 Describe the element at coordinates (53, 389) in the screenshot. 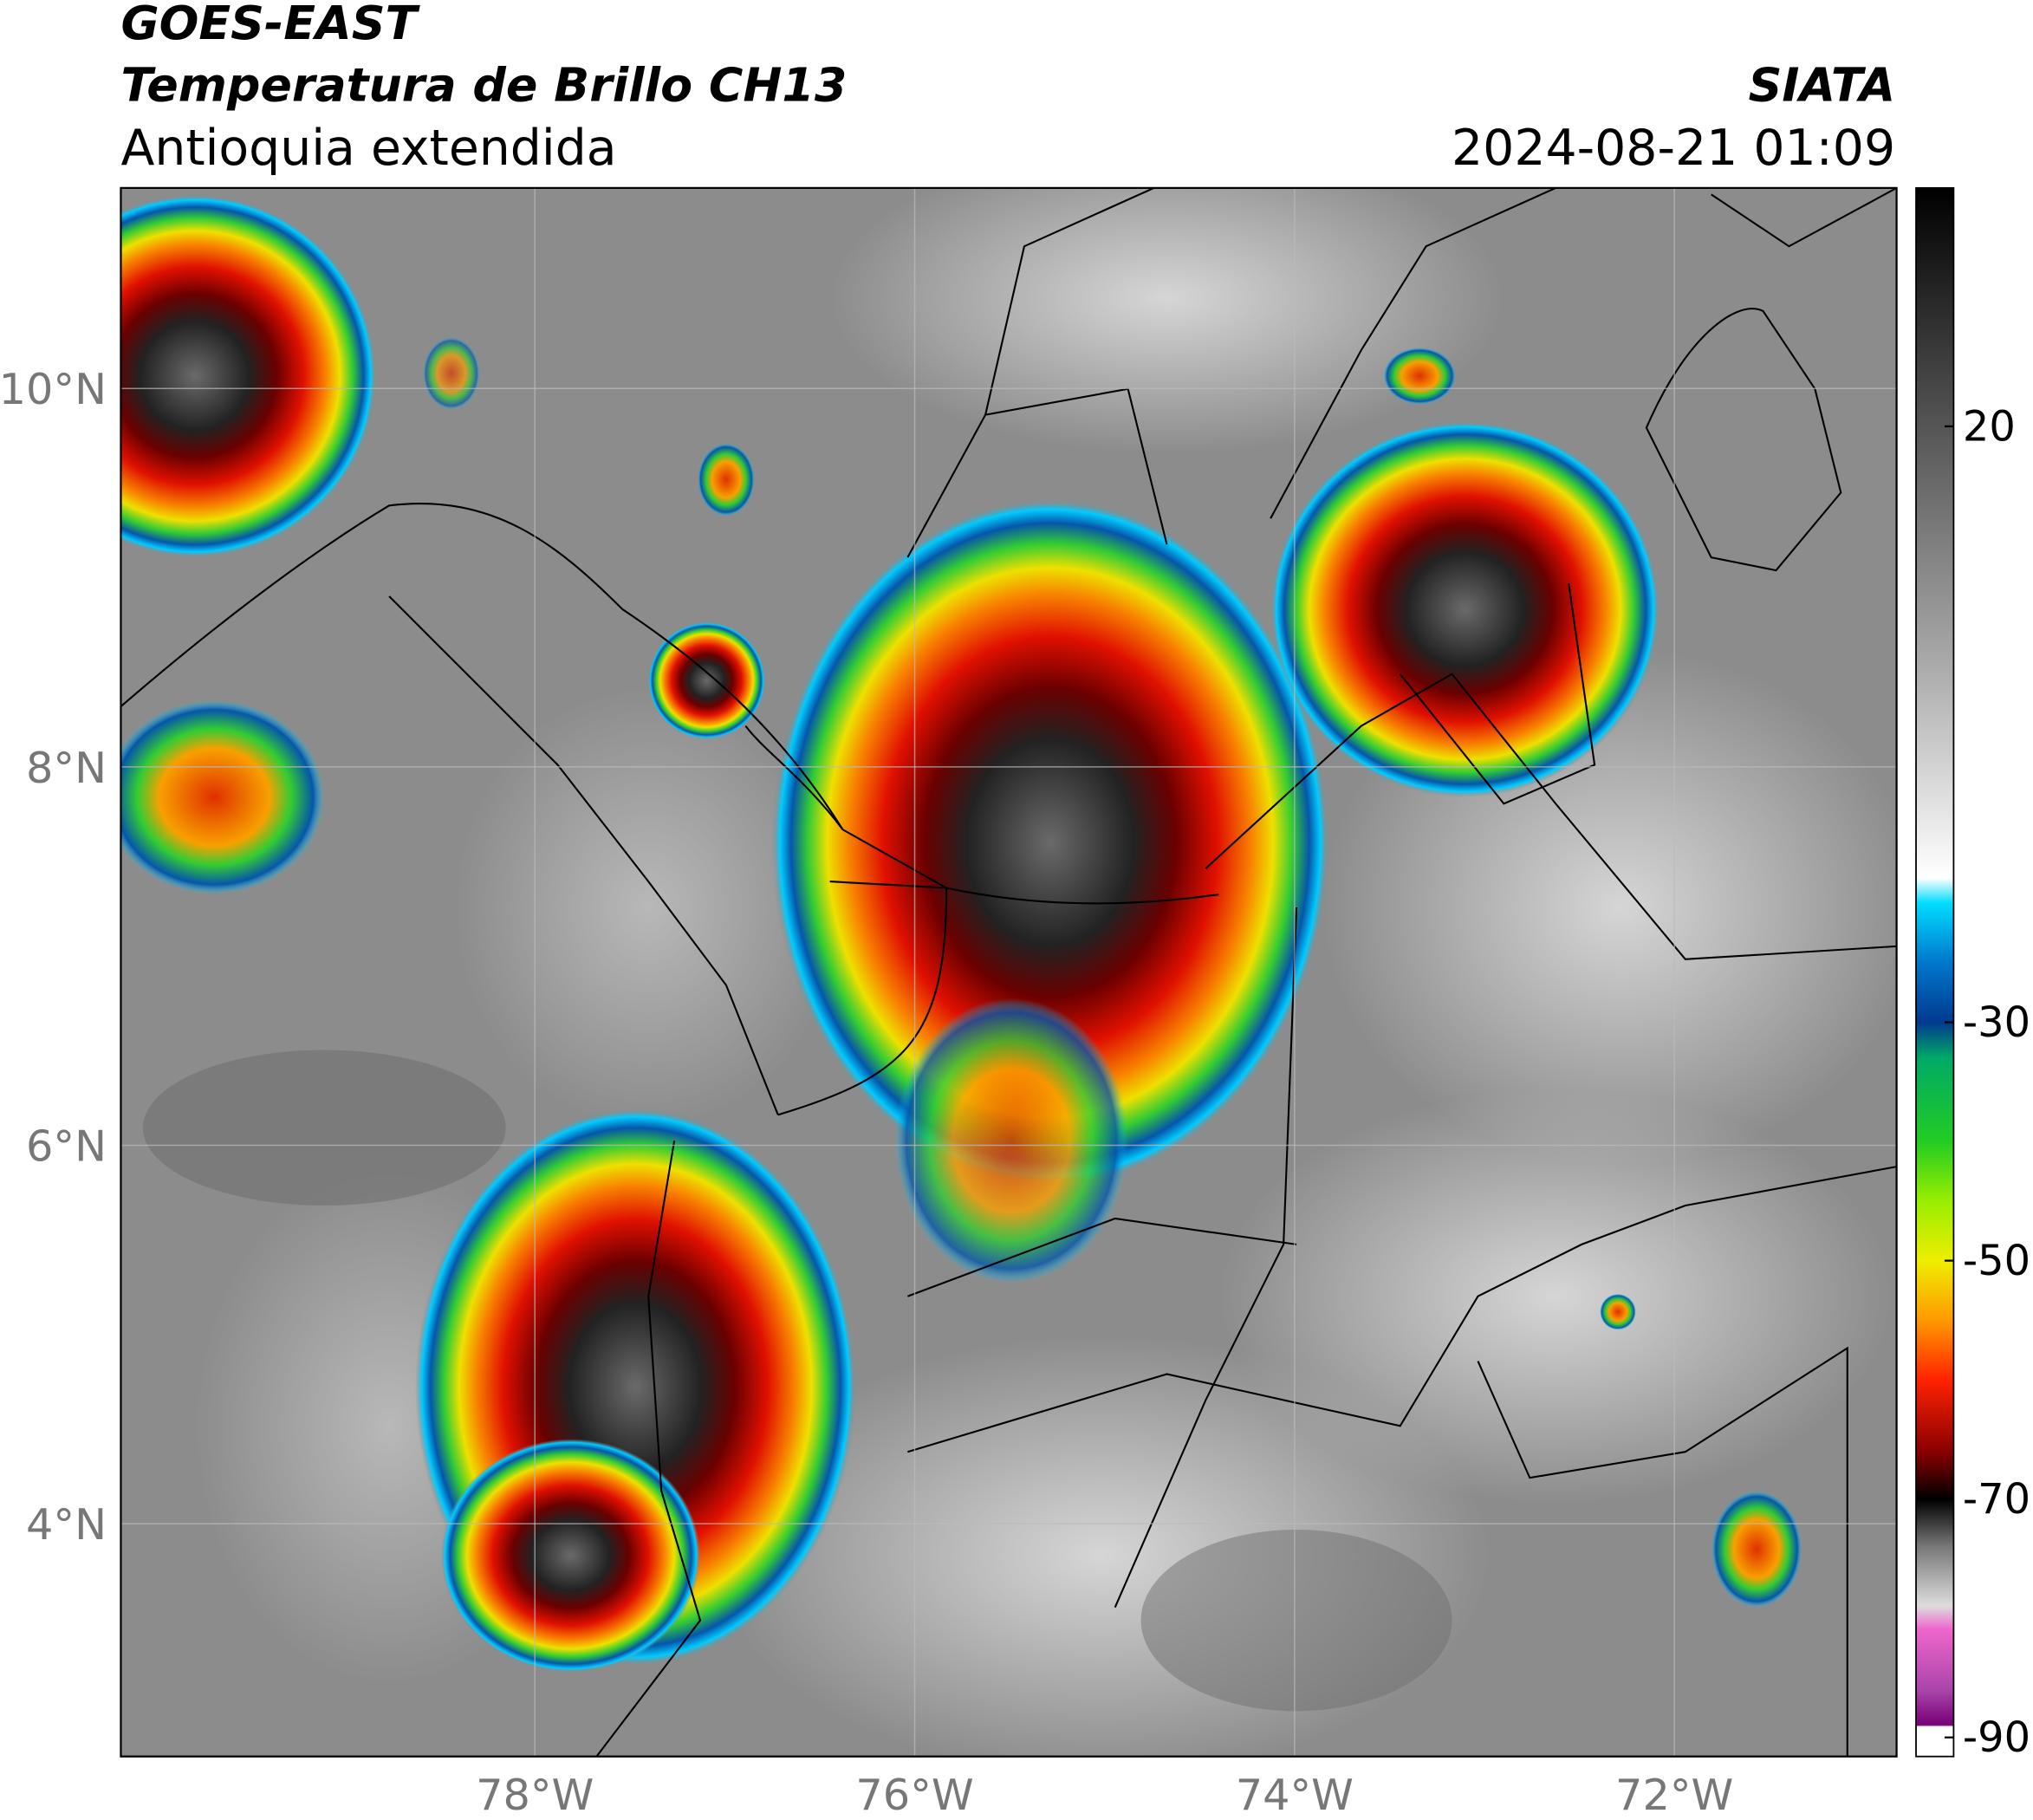

I see `y-tick-label: 10°N` at that location.